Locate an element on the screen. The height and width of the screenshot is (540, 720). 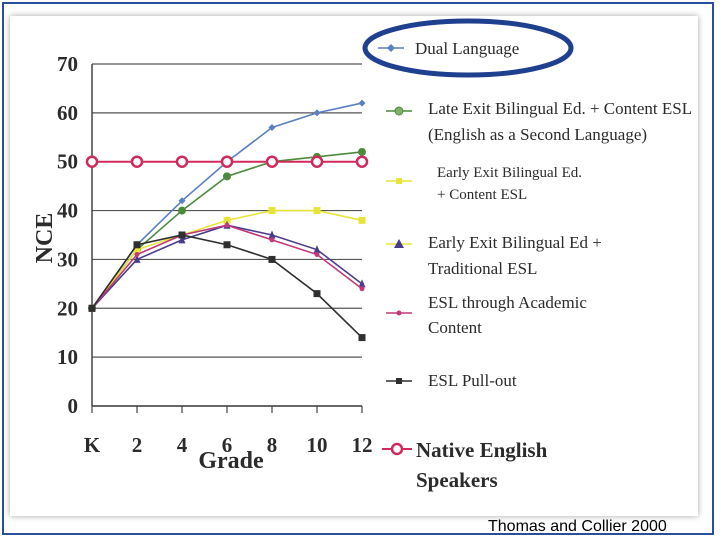
y-tick-0: 0 is located at coordinates (73, 406).